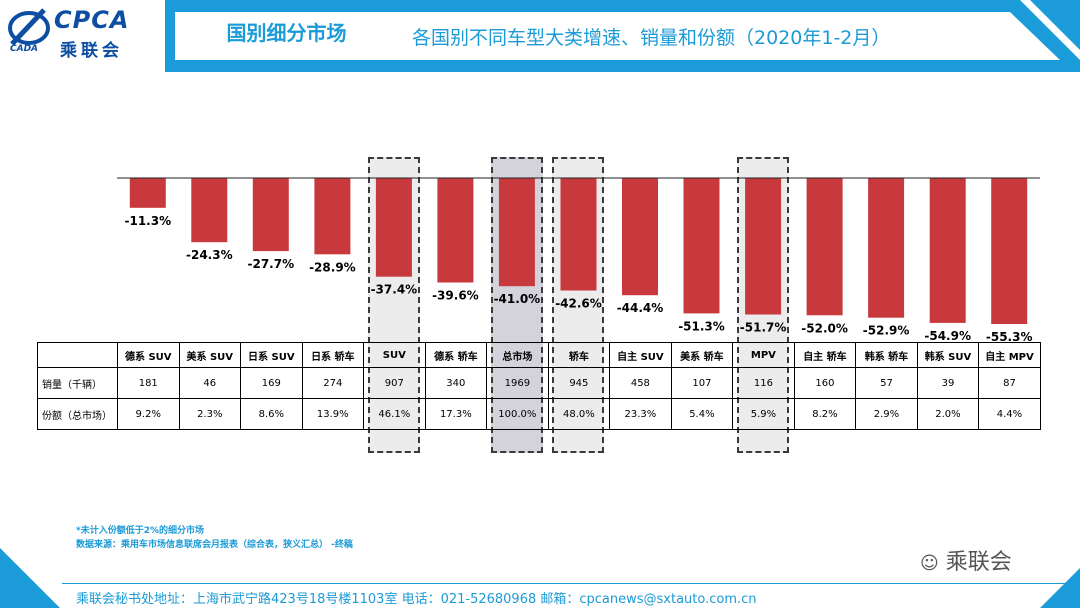  Describe the element at coordinates (148, 414) in the screenshot. I see `share-cell-0: 9.2%` at that location.